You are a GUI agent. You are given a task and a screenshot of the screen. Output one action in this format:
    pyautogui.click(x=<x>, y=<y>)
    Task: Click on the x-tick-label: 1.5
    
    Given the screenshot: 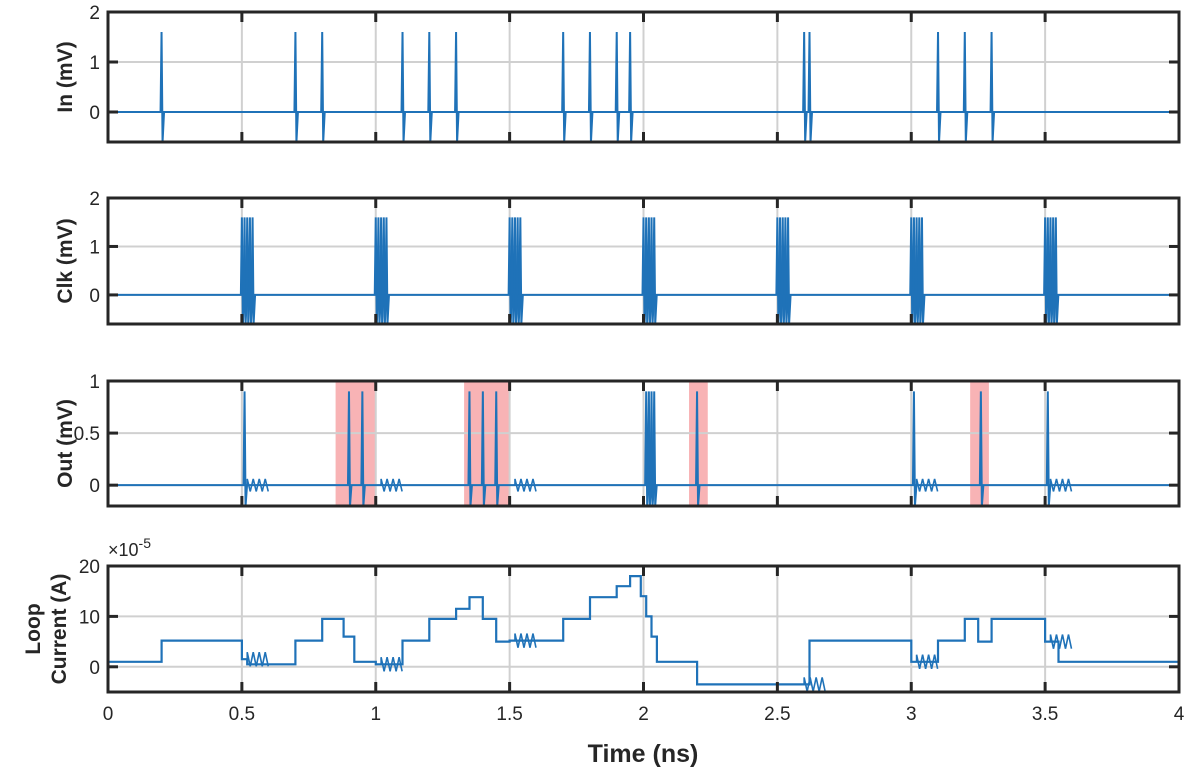 What is the action you would take?
    pyautogui.click(x=509, y=714)
    